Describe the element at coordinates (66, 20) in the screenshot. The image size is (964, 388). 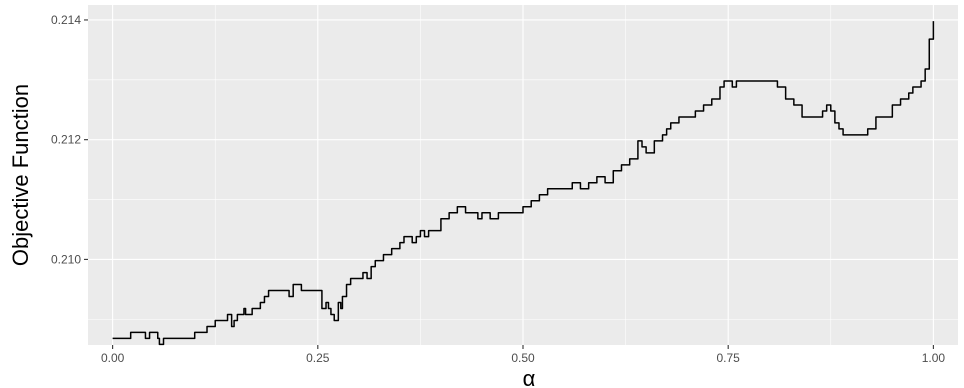
I see `y-tick-label: 0.214` at that location.